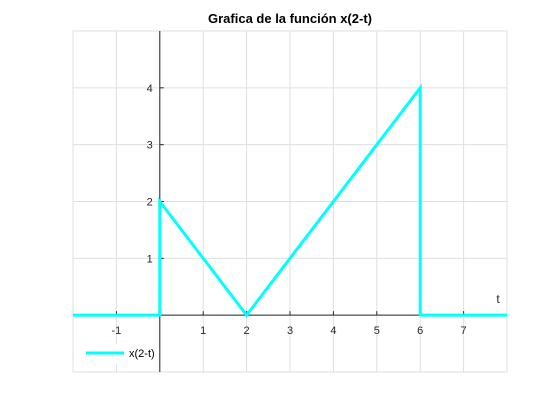 This screenshot has width=560, height=420. I want to click on x-tick-label: 2, so click(247, 331).